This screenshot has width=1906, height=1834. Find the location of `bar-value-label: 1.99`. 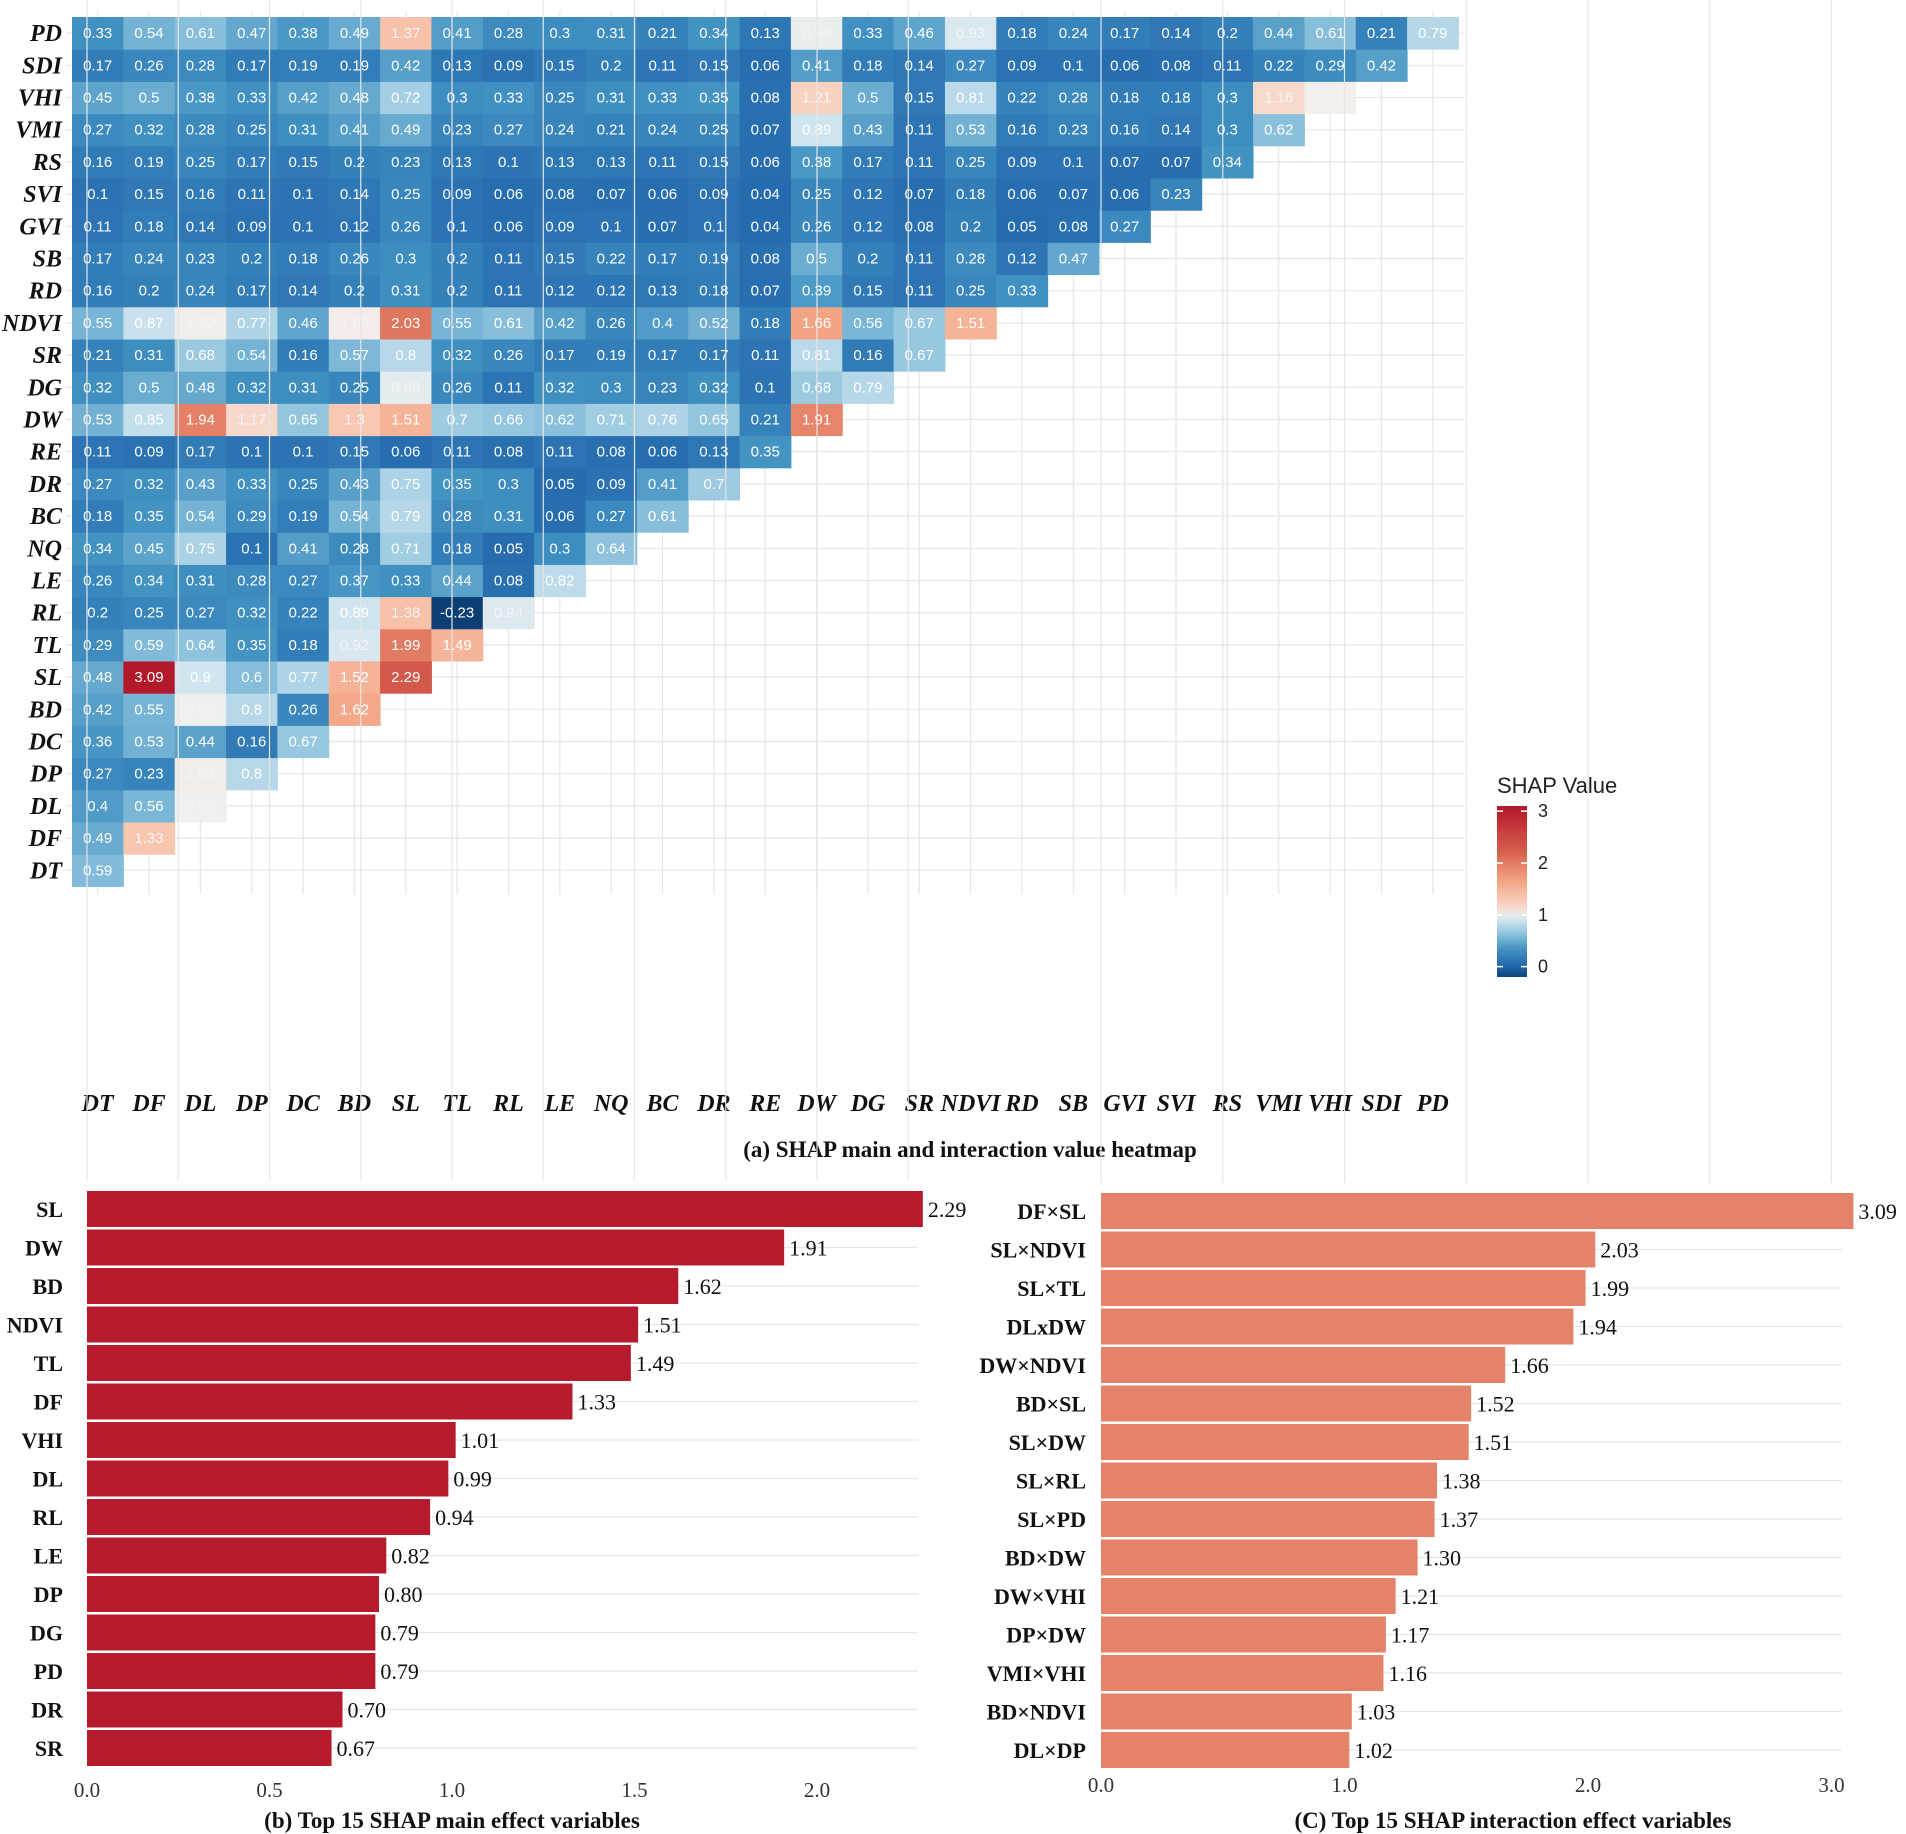

bar-value-label: 1.99 is located at coordinates (1610, 1288).